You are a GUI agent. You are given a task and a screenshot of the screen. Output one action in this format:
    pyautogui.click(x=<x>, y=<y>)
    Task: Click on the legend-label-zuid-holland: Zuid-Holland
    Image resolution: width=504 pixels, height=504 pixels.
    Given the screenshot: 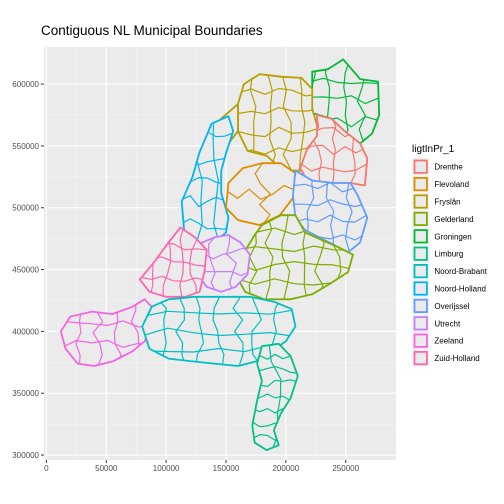 What is the action you would take?
    pyautogui.click(x=456, y=358)
    